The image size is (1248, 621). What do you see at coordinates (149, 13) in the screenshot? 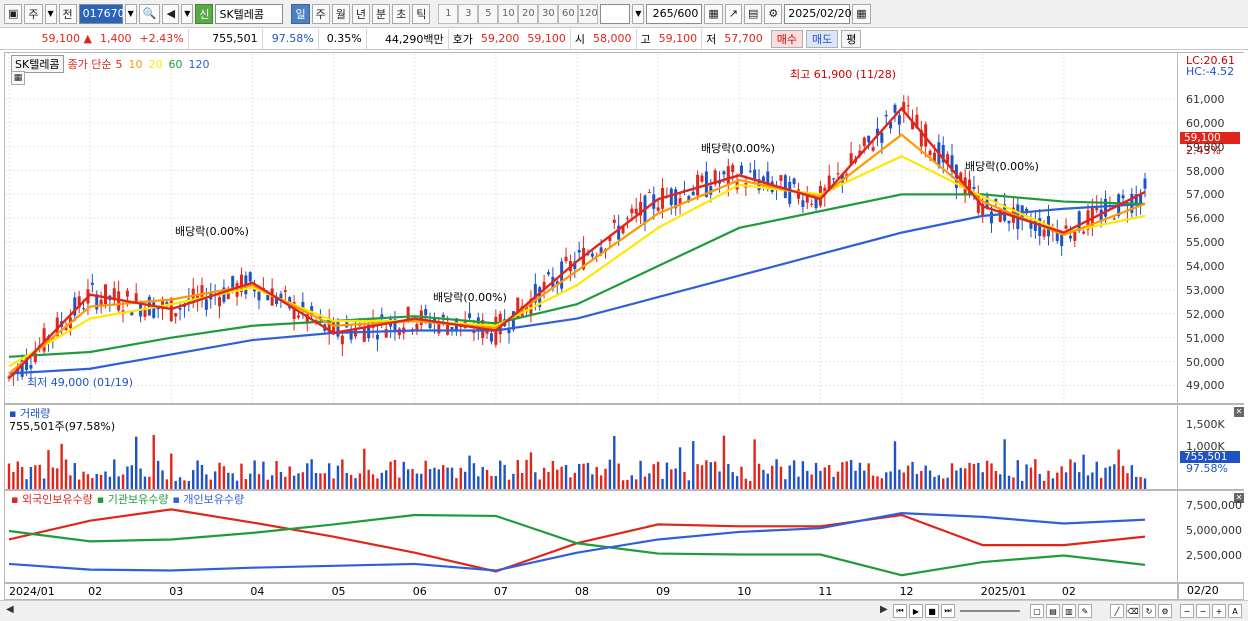
I see `search-icon: 🔍` at bounding box center [149, 13].